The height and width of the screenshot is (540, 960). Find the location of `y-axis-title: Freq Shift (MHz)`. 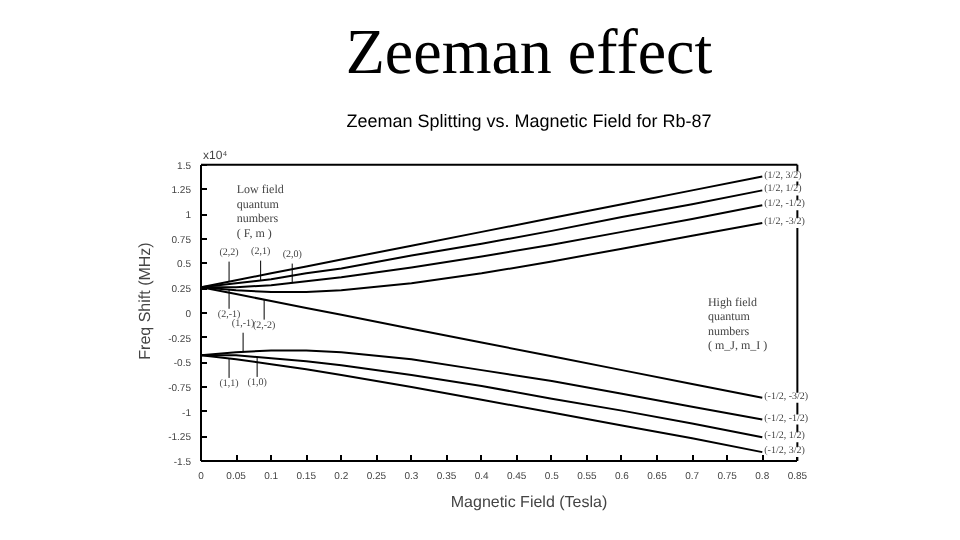

y-axis-title: Freq Shift (MHz) is located at coordinates (145, 300).